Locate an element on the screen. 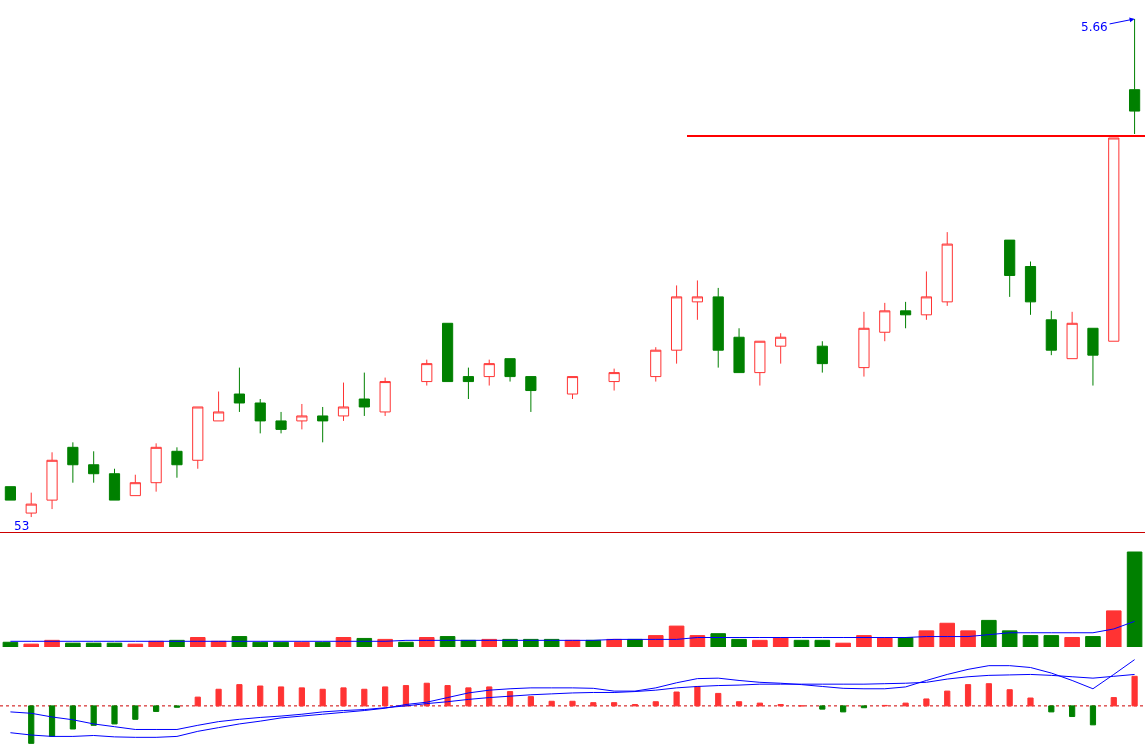 This screenshot has width=1145, height=748. annotation: 5.66 is located at coordinates (1094, 27).